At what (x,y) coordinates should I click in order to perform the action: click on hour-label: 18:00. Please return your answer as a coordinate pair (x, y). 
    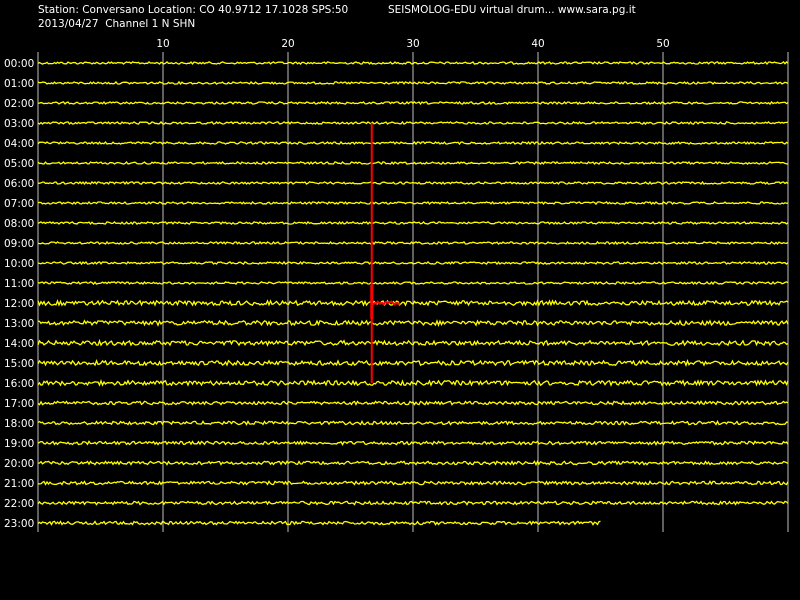
    Looking at the image, I should click on (19, 424).